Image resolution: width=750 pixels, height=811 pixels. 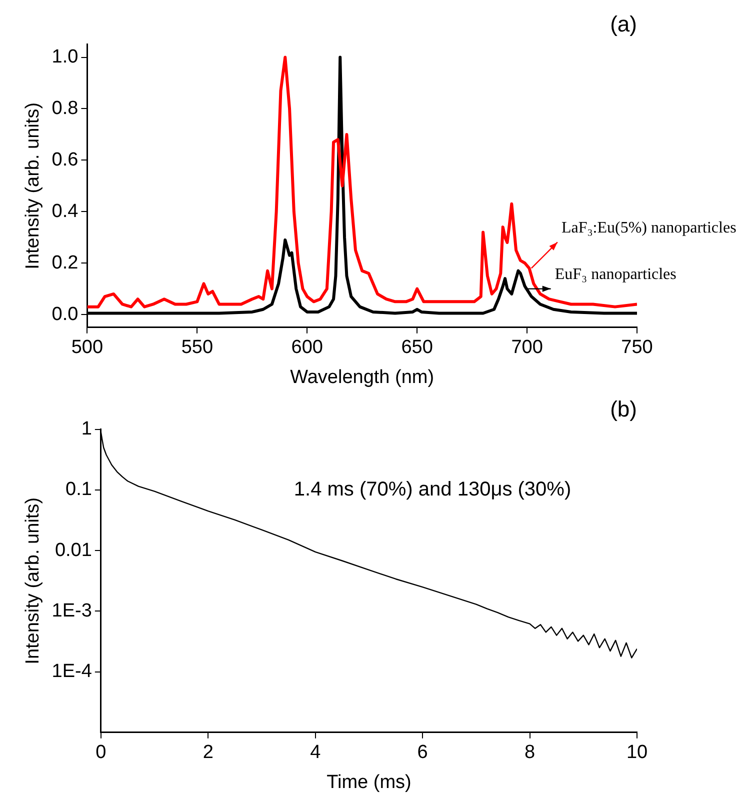 What do you see at coordinates (65, 211) in the screenshot?
I see `y-tick-label: 0.4` at bounding box center [65, 211].